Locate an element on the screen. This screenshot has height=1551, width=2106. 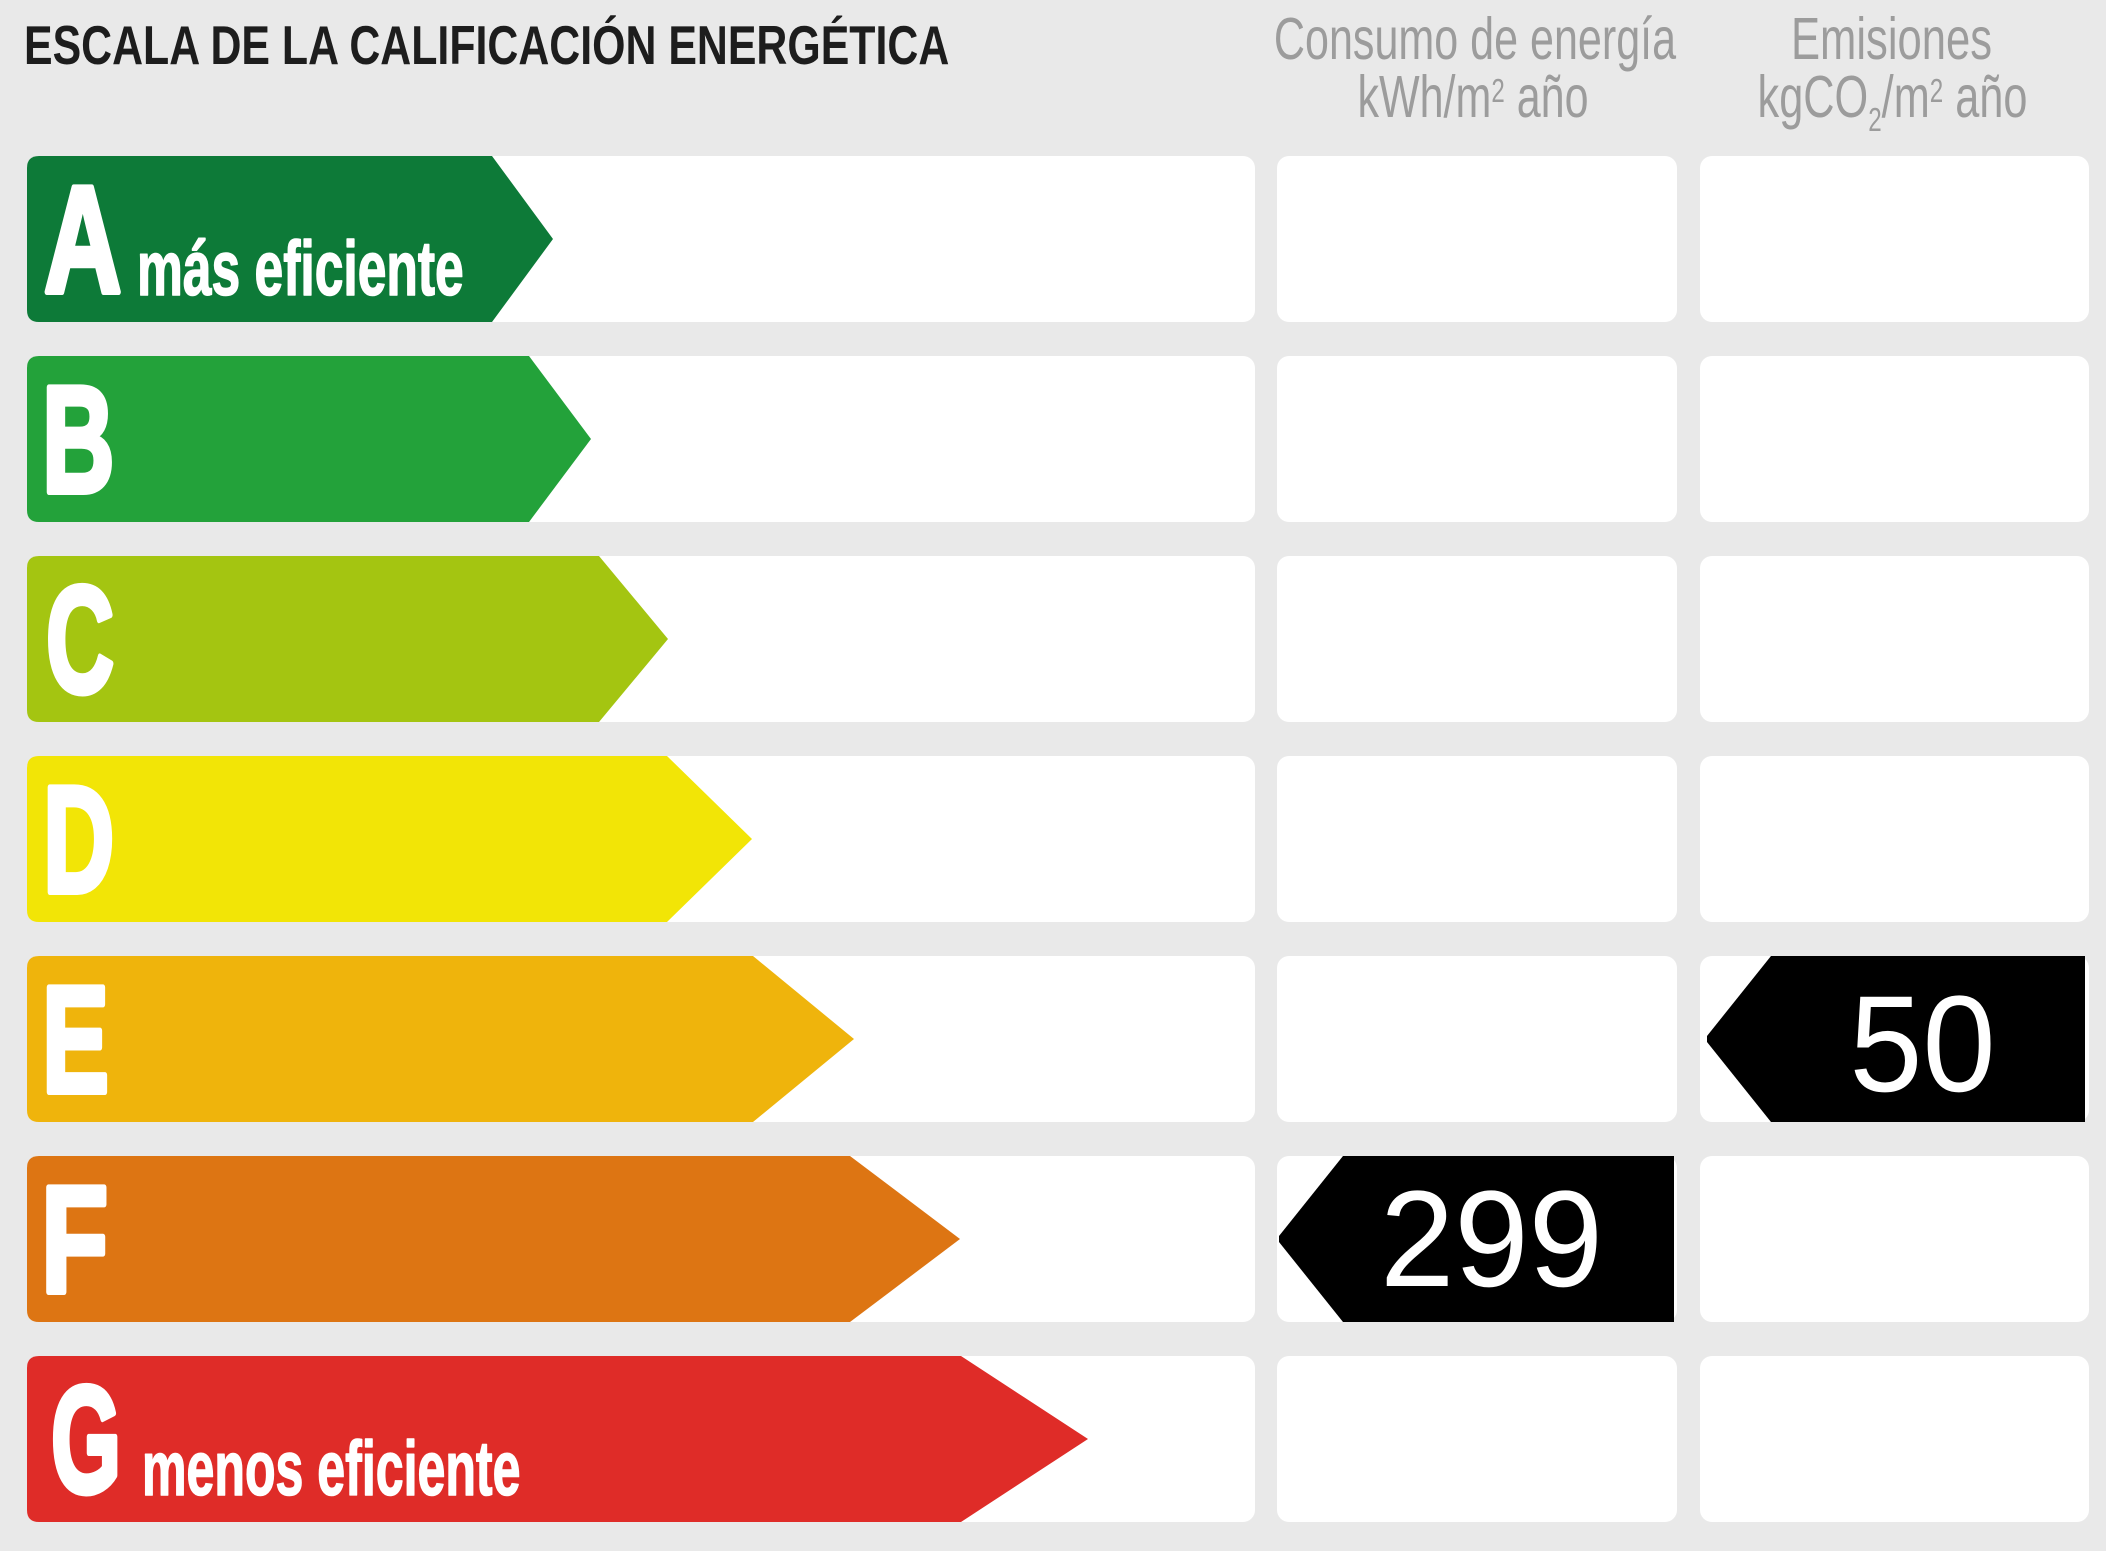
svg-text: 50 is located at coordinates (1922, 1044).